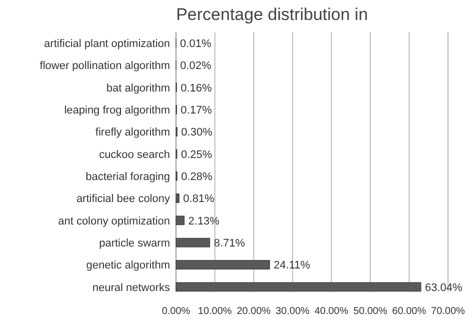 The image size is (474, 320). I want to click on x-tick-label: 0.00%, so click(176, 311).